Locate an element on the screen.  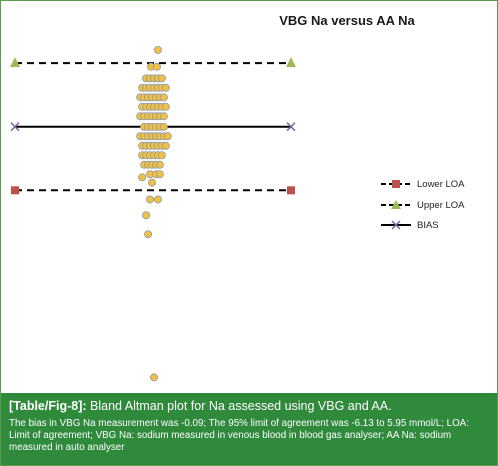
legend-label-bias: BIAS is located at coordinates (428, 225).